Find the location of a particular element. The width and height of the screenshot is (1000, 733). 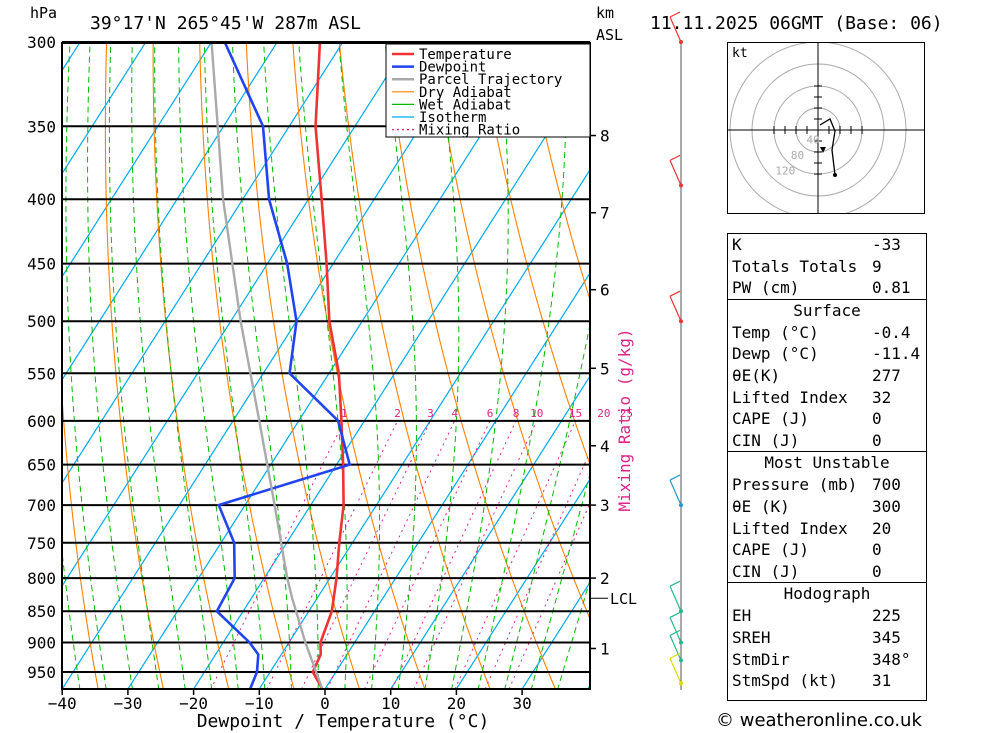

x-tick-label: −40 is located at coordinates (62, 703).